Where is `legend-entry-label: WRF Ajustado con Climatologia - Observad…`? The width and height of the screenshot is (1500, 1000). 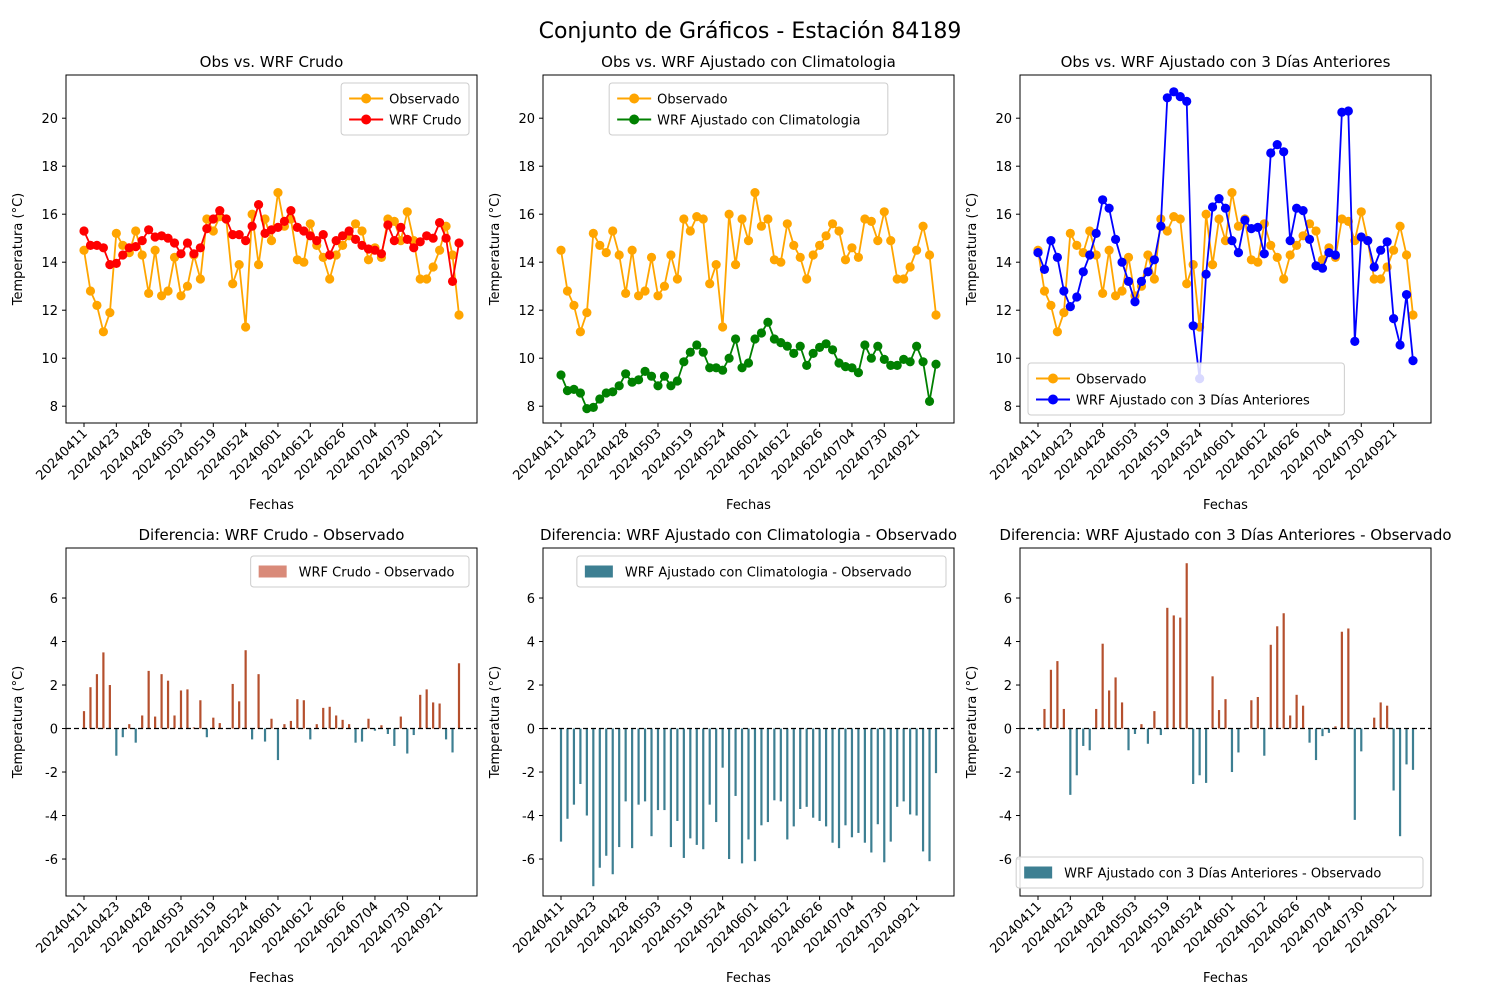 legend-entry-label: WRF Ajustado con Climatologia - Observad… is located at coordinates (768, 573).